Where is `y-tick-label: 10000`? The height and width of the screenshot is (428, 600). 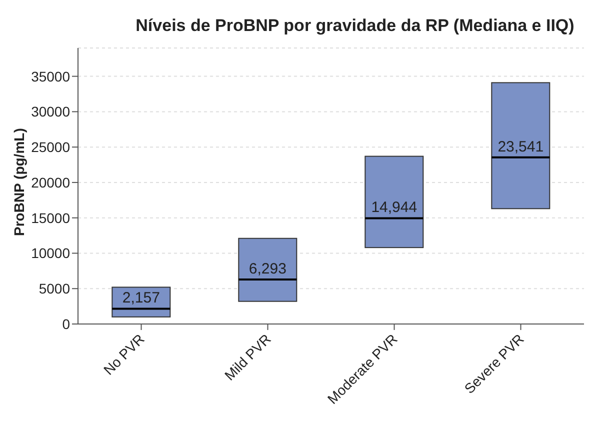 y-tick-label: 10000 is located at coordinates (50, 253).